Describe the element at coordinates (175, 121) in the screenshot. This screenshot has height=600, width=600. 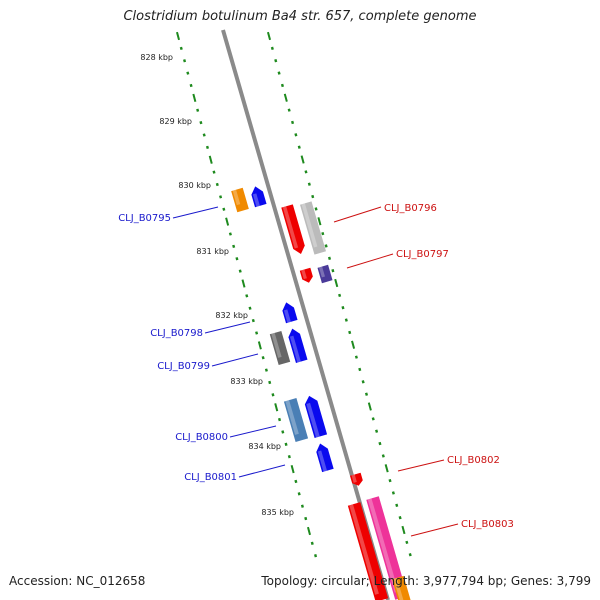
I see `kbp-label: 829 kbp` at that location.